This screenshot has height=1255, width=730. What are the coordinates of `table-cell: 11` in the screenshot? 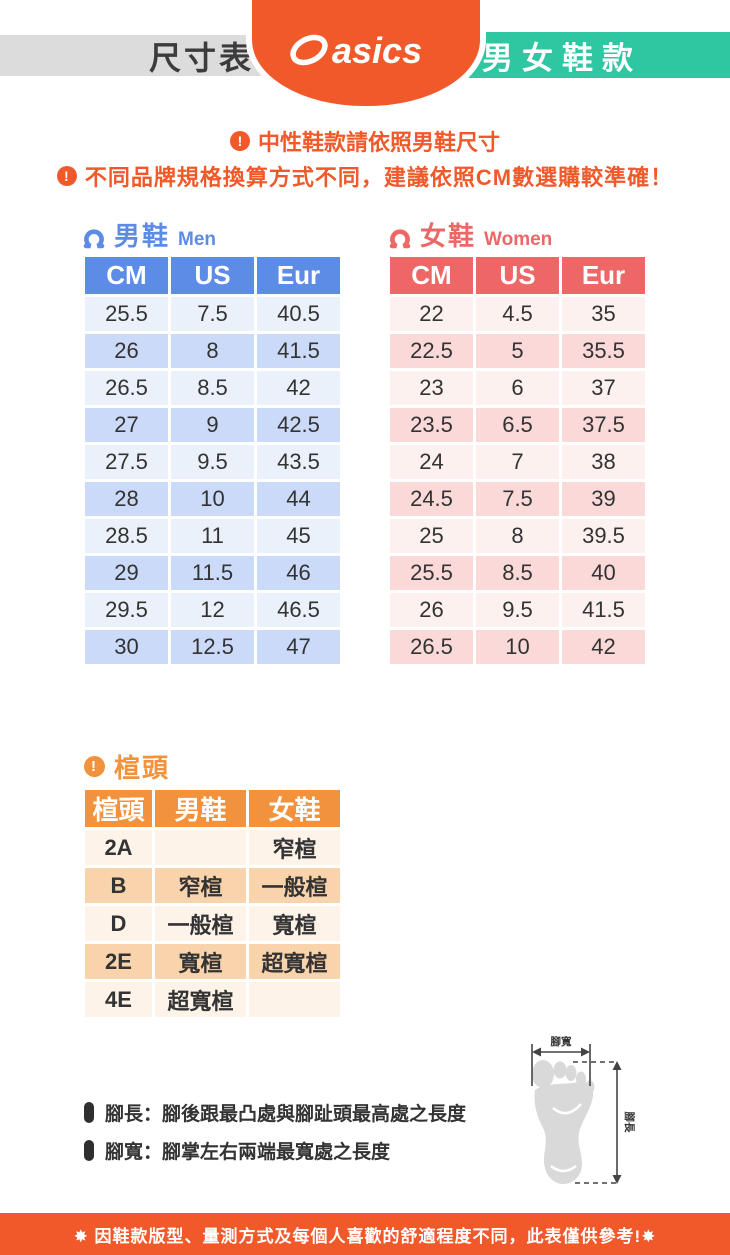 It's located at (212, 536).